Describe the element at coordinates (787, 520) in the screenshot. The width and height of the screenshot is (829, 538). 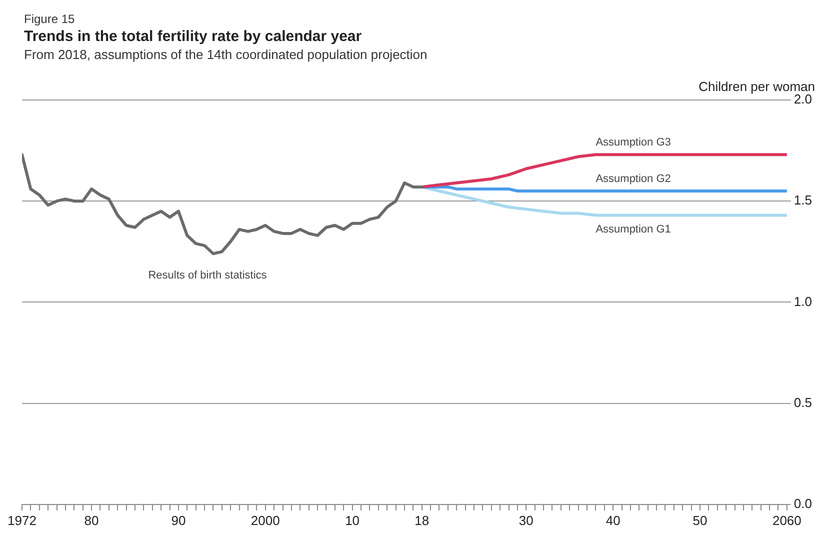
I see `x-tick-label: 2060` at that location.